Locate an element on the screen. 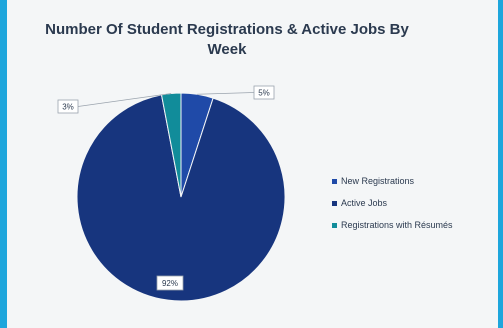  legend-label: Active Jobs is located at coordinates (364, 203).